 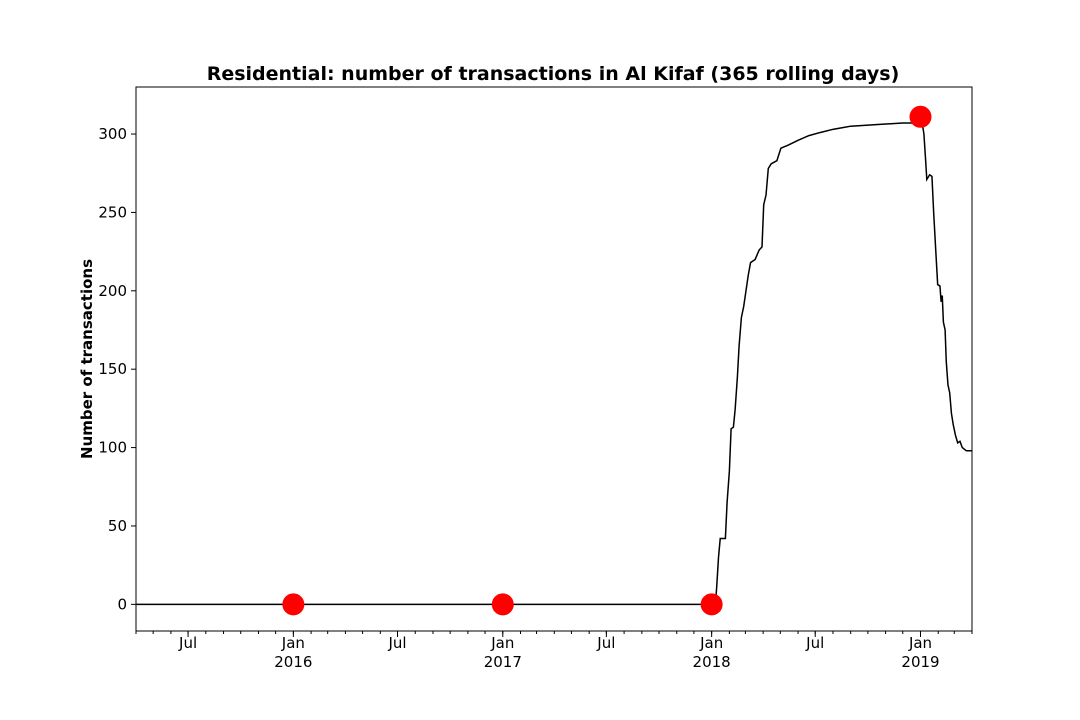 I want to click on y-tick-label: 250, so click(x=112, y=212).